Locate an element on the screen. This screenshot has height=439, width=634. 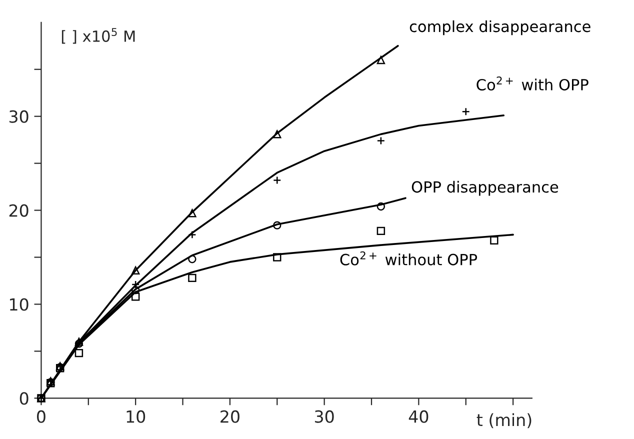
series-label: Co$^{2+}$ without OPP is located at coordinates (409, 258).